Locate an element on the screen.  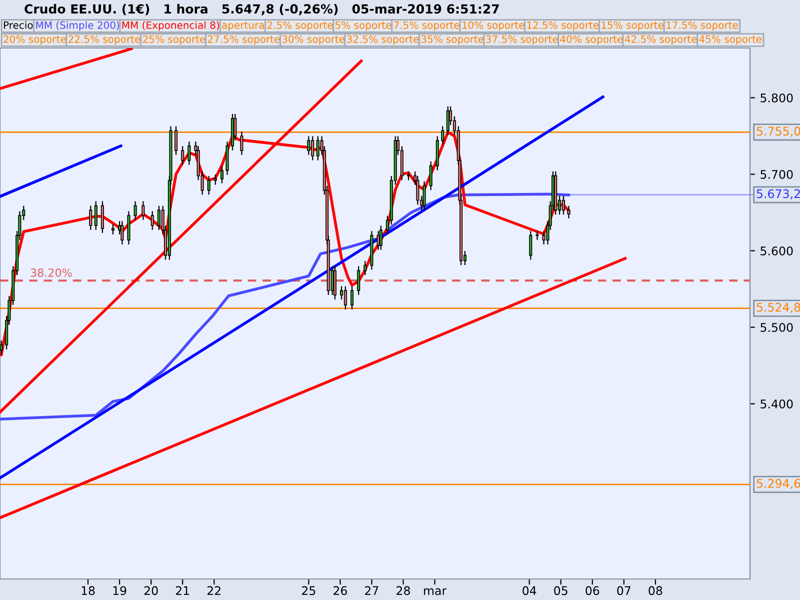
text: 22.5% soporte is located at coordinates (104, 40).